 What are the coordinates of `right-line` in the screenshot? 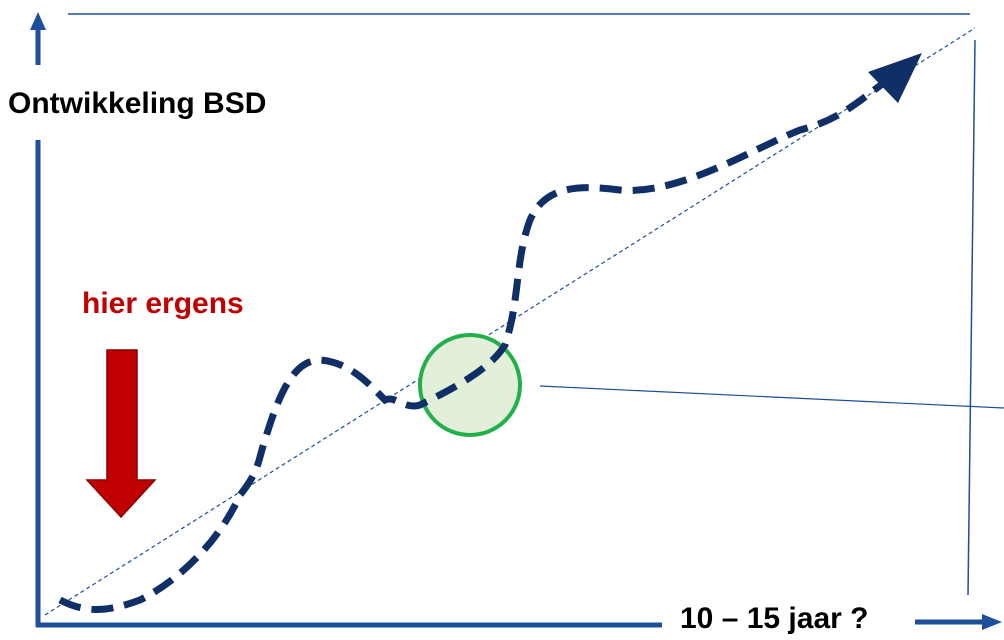 It's located at (971, 317).